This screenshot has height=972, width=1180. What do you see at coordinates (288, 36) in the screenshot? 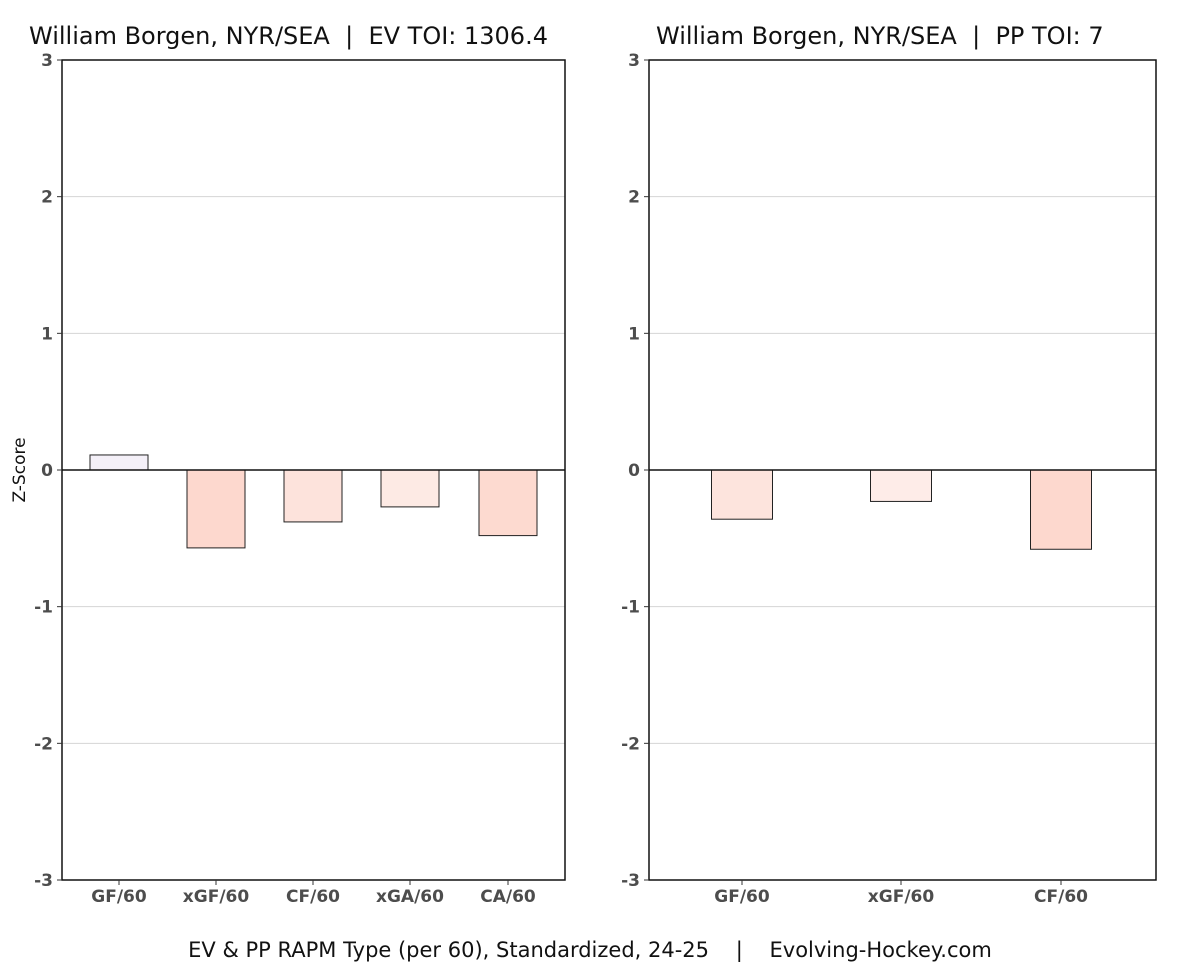
I see `ev-chart-title: William Borgen, NYR/SEA | EV TOI: 1306.4` at bounding box center [288, 36].